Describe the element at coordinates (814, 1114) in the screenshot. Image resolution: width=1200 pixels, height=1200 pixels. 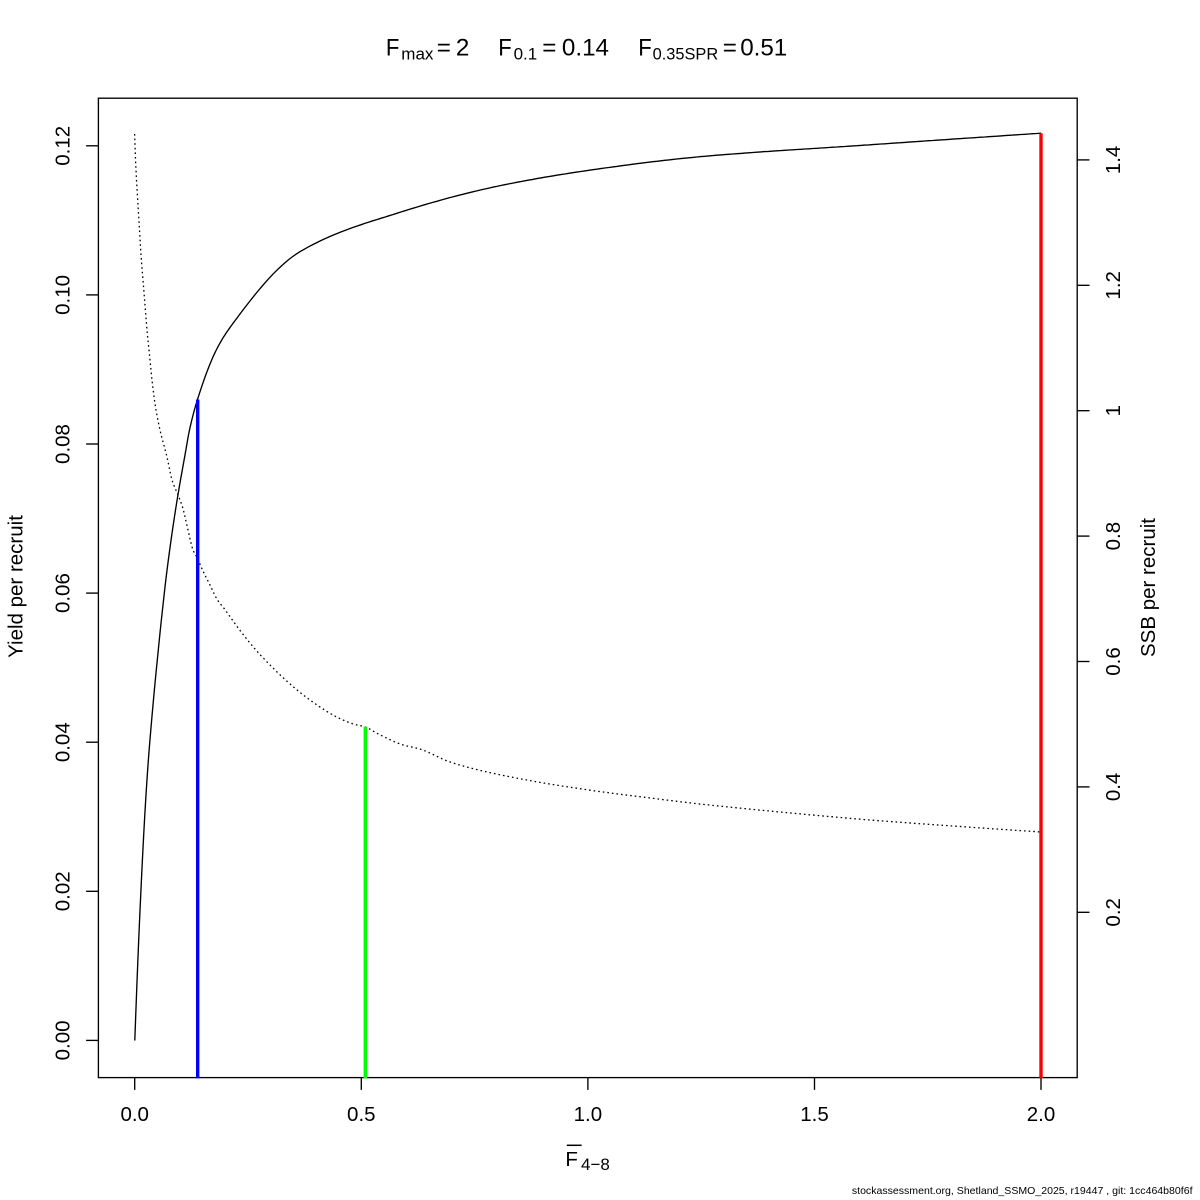
I see `svg-text: 1.5` at that location.